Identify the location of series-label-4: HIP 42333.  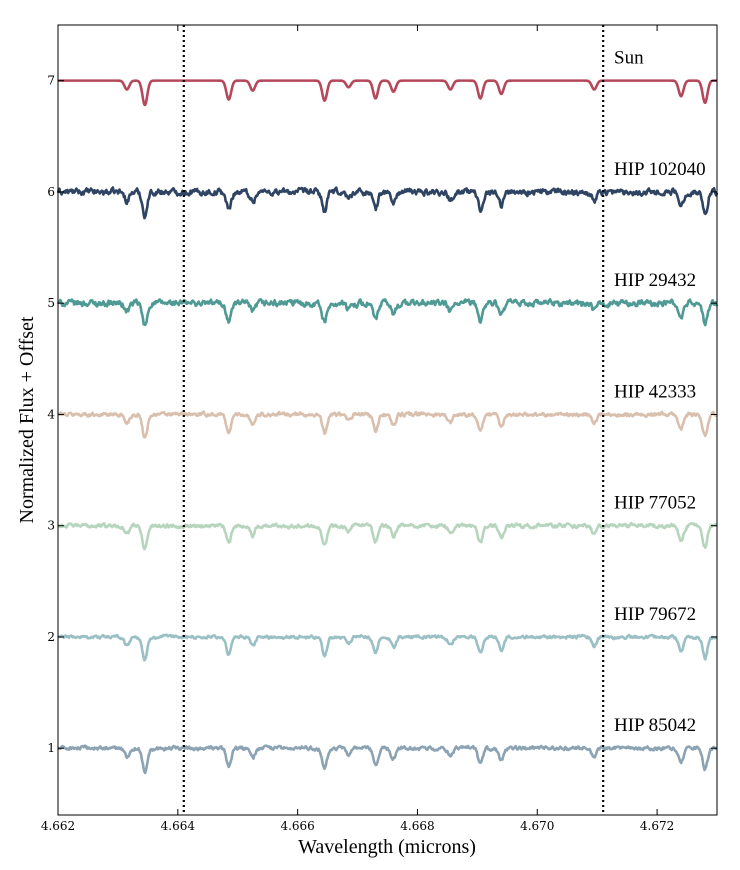
(655, 391).